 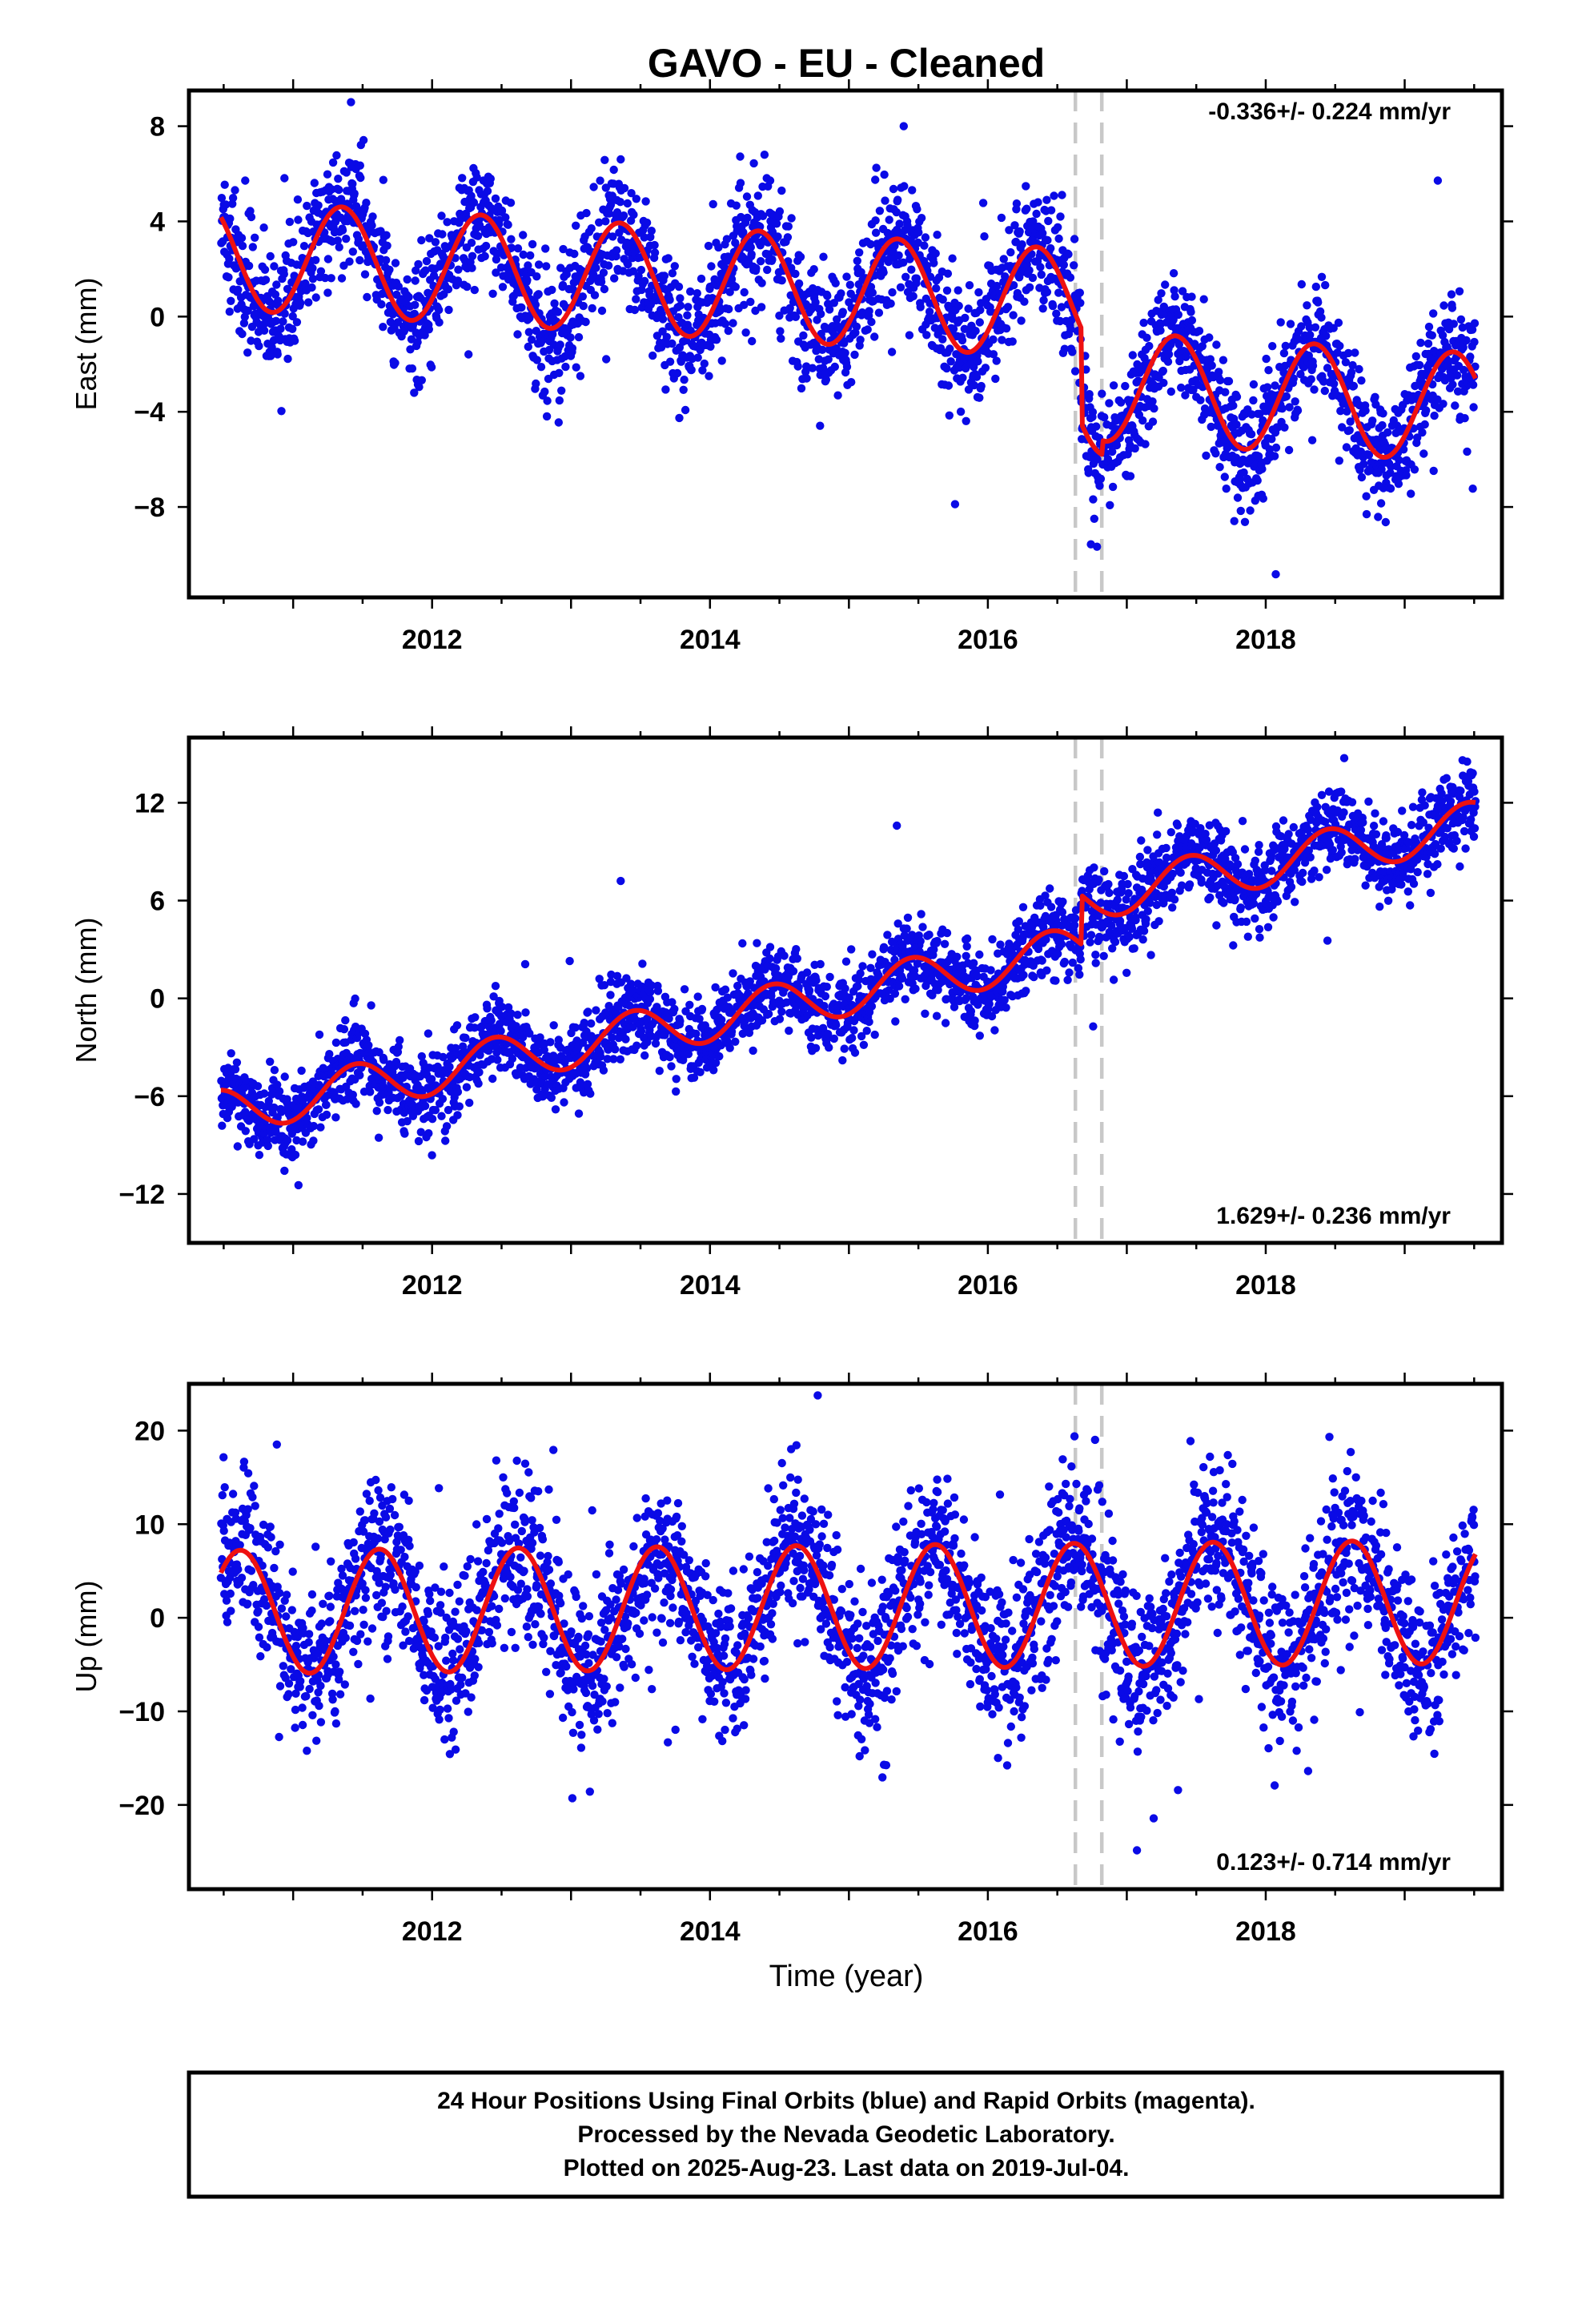 What do you see at coordinates (149, 1097) in the screenshot?
I see `y-tick-label: −6` at bounding box center [149, 1097].